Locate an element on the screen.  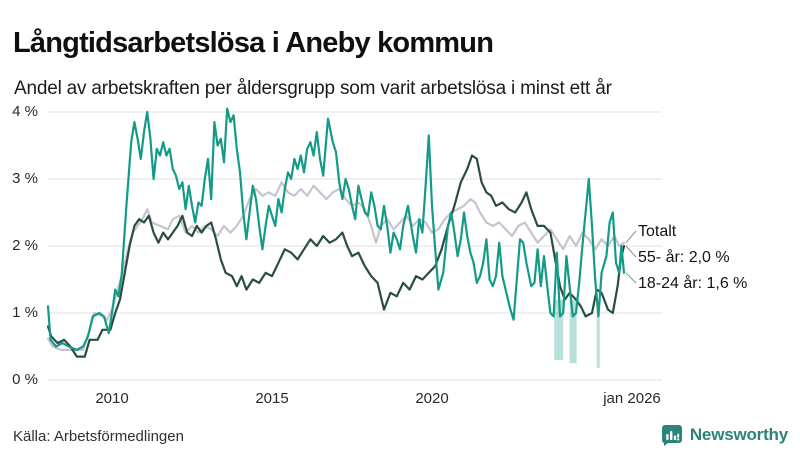
page-title: Långtidsarbetslösa i Aneby kommun is located at coordinates (253, 43).